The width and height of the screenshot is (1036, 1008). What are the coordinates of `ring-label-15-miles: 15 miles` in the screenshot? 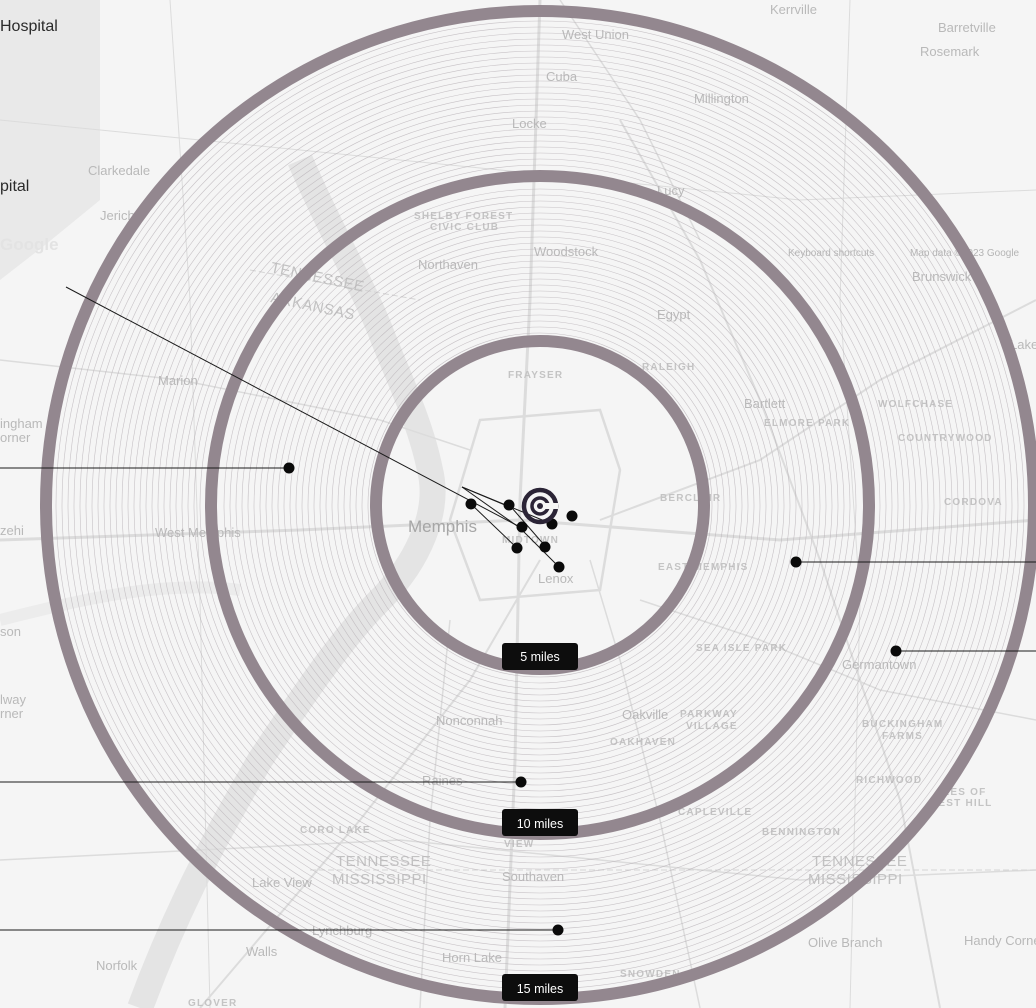 It's located at (540, 989).